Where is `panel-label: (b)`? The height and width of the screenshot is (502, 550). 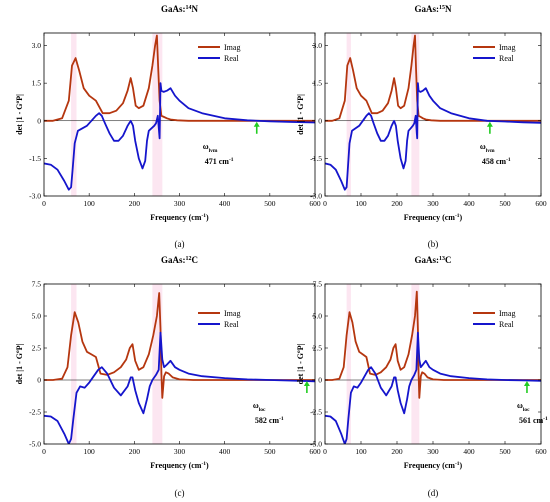 panel-label: (b) is located at coordinates (433, 244).